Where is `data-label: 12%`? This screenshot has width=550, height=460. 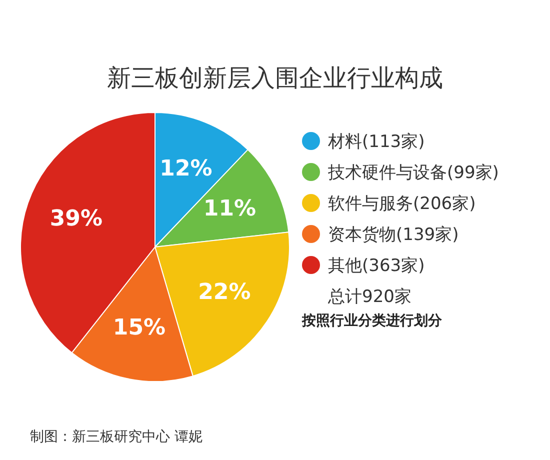
data-label: 12% is located at coordinates (186, 169).